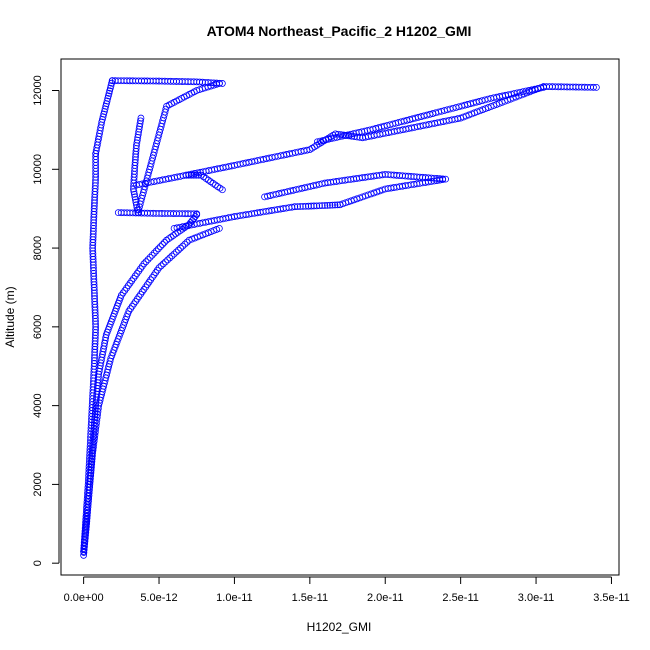 The width and height of the screenshot is (650, 650). Describe the element at coordinates (38, 563) in the screenshot. I see `y-tick-label: 0` at that location.